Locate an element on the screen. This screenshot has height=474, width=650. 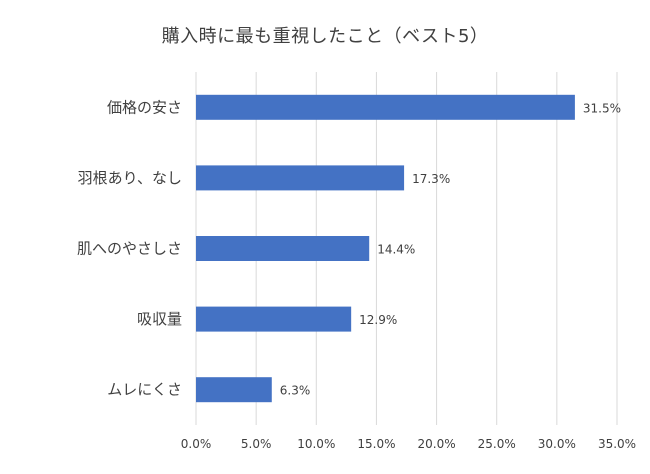
x-tick-label: 10.0% is located at coordinates (316, 444).